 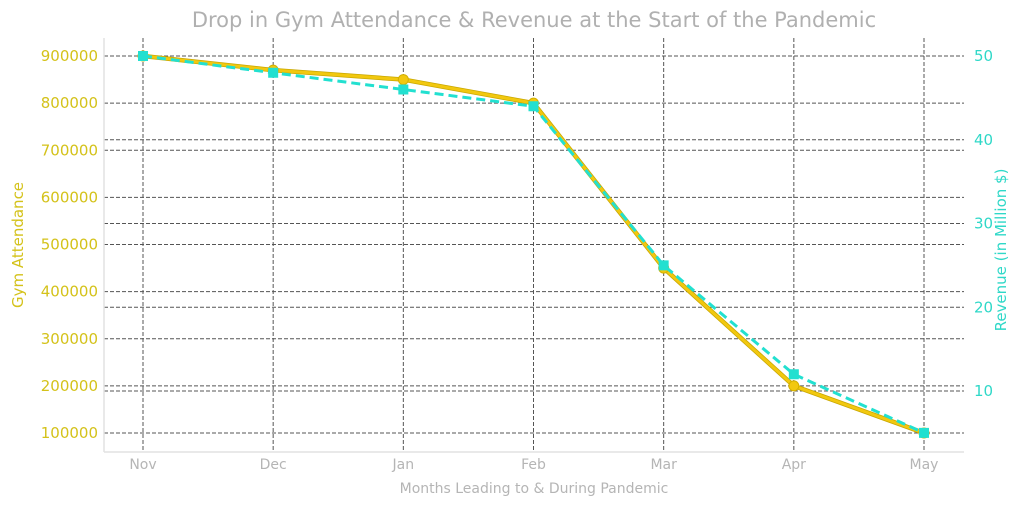 I want to click on y2-tick-label: 20, so click(x=983, y=307).